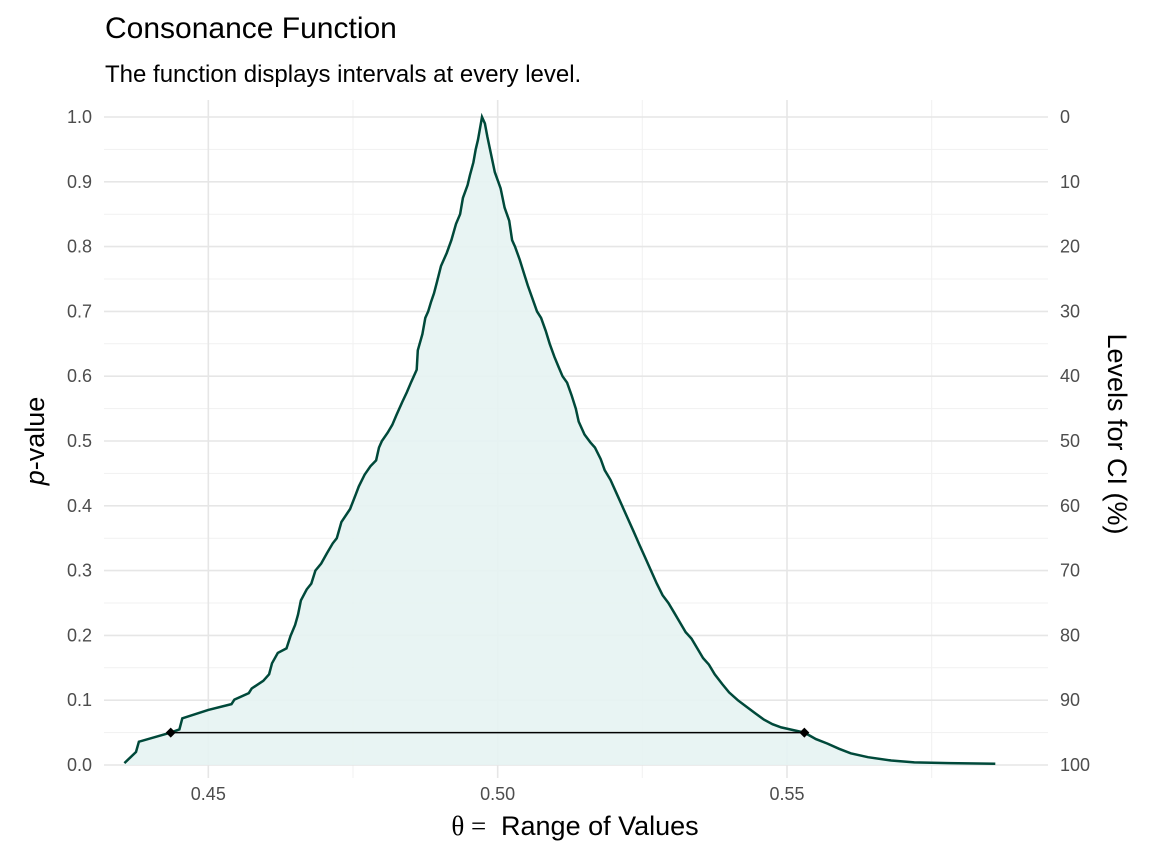 This screenshot has width=1152, height=864. Describe the element at coordinates (35, 478) in the screenshot. I see `y-axis-label-italic: p` at that location.